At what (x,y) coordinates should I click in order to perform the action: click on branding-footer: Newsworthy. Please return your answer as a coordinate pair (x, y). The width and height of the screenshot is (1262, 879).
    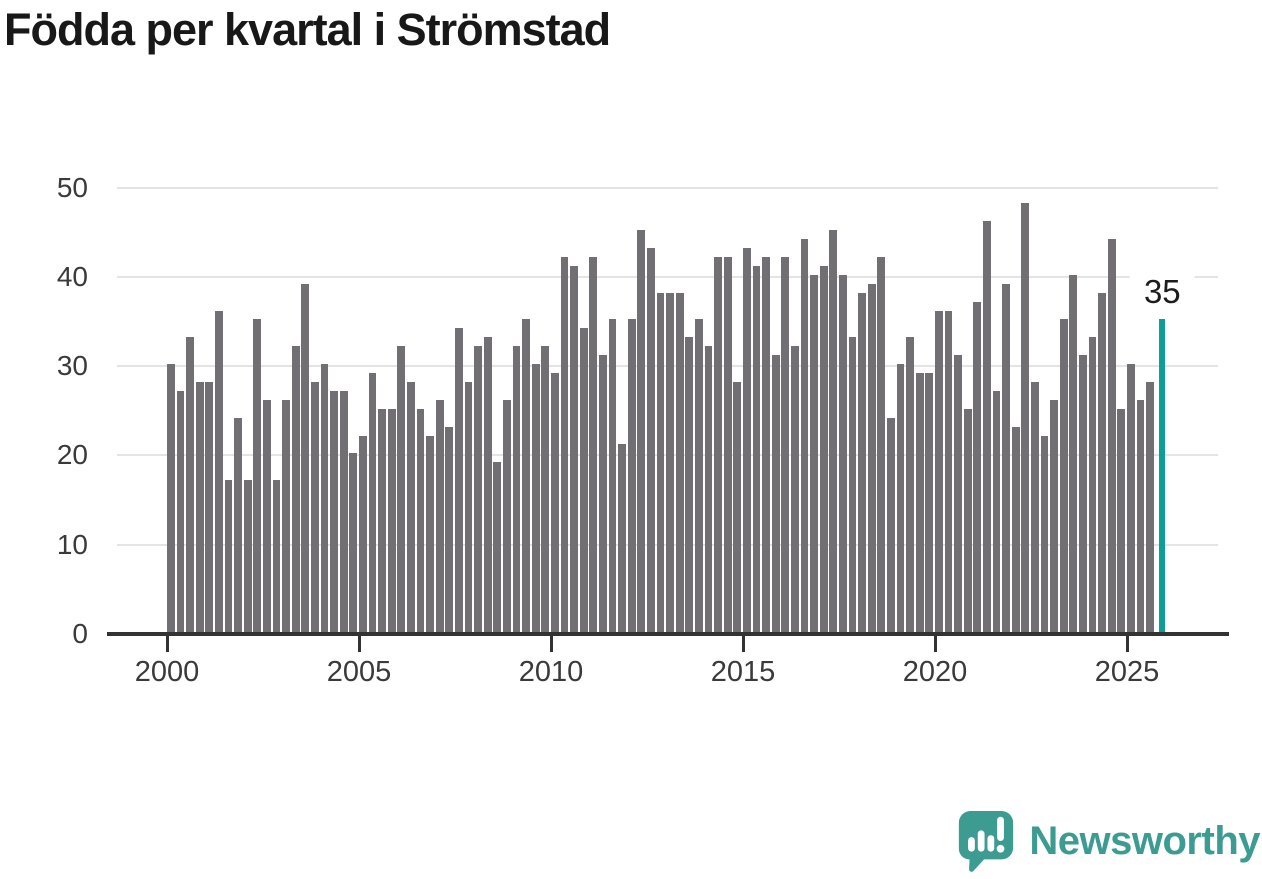
    Looking at the image, I should click on (1107, 841).